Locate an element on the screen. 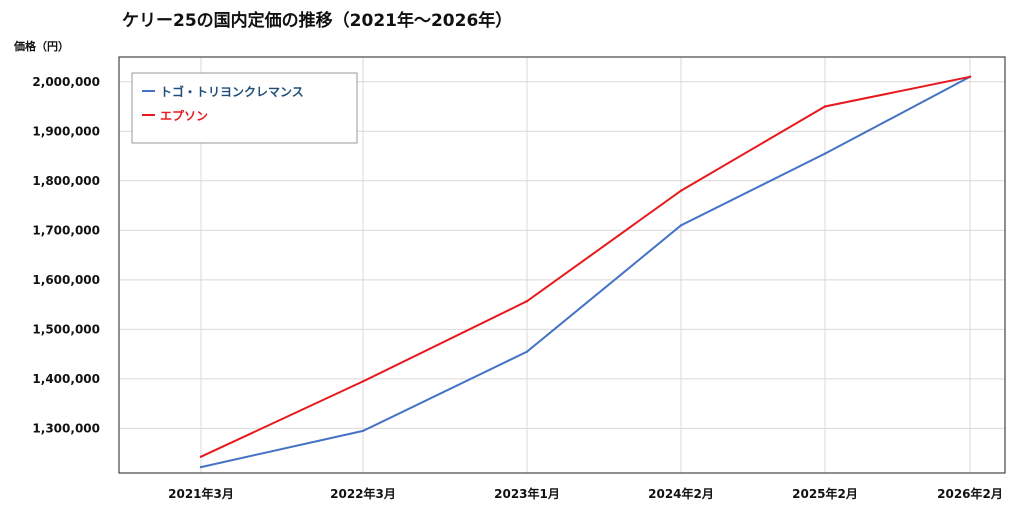 This screenshot has width=1019, height=508. x-tick-label: 2023年1月 is located at coordinates (527, 493).